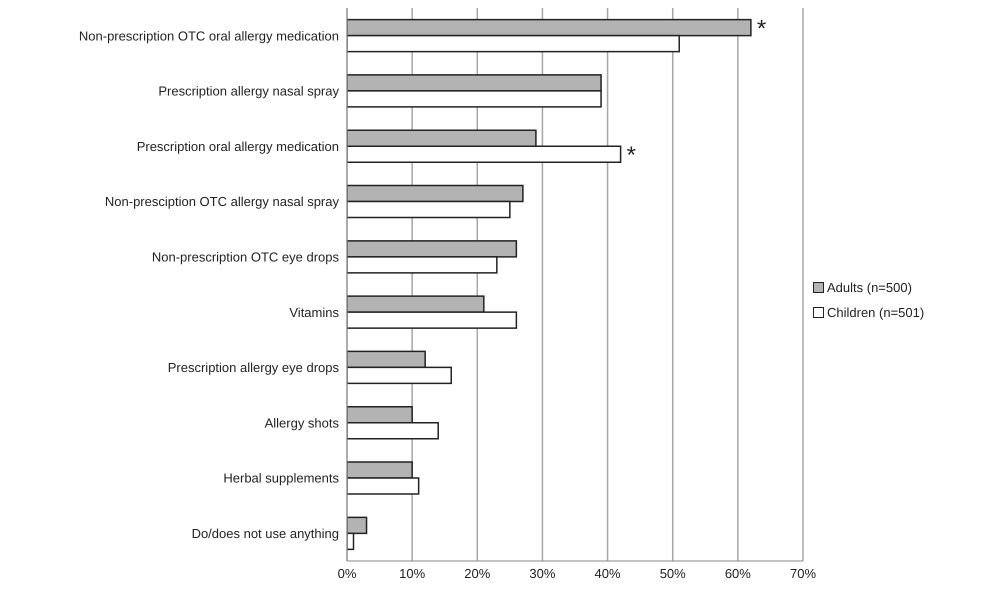 The image size is (981, 599). What do you see at coordinates (208, 36) in the screenshot?
I see `y-tick-label: Non-prescription OTC oral allergy medication` at bounding box center [208, 36].